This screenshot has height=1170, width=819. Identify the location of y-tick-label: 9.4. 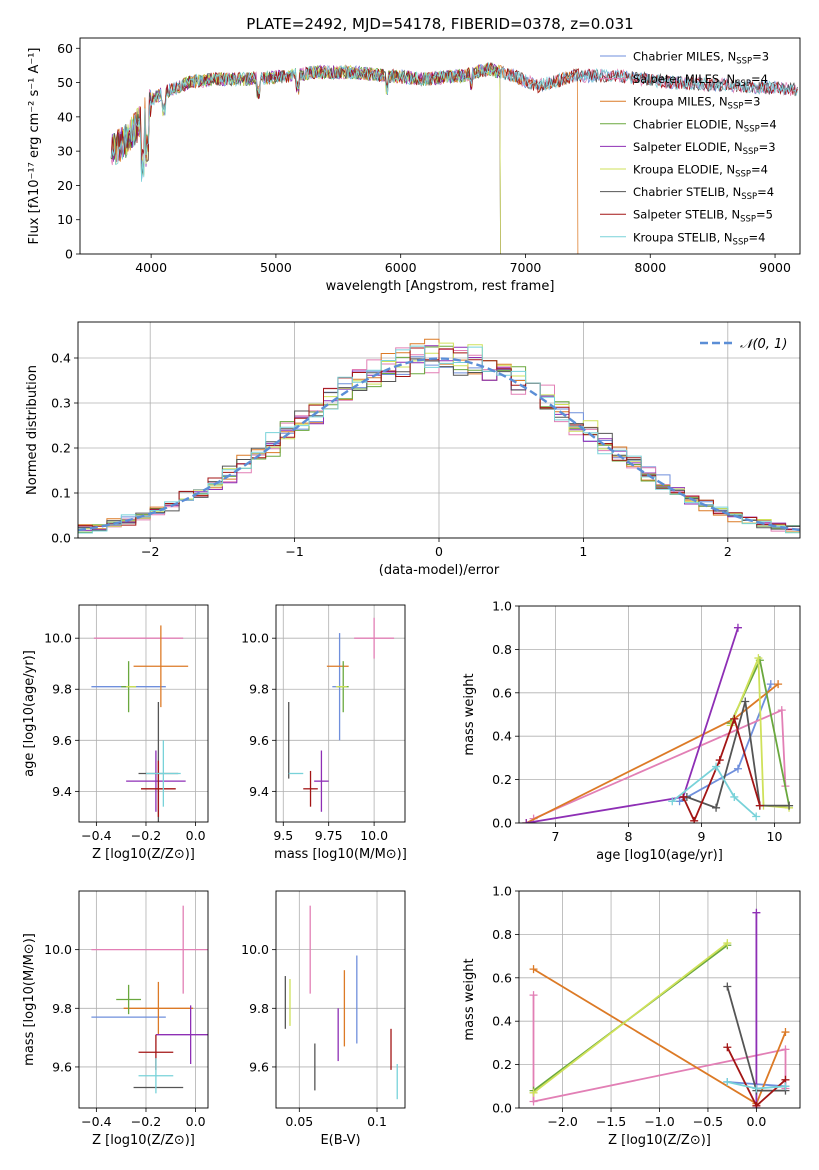
(62, 791).